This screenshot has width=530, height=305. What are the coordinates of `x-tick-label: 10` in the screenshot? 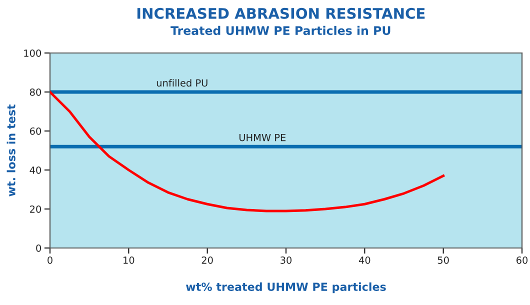 It's located at (129, 260).